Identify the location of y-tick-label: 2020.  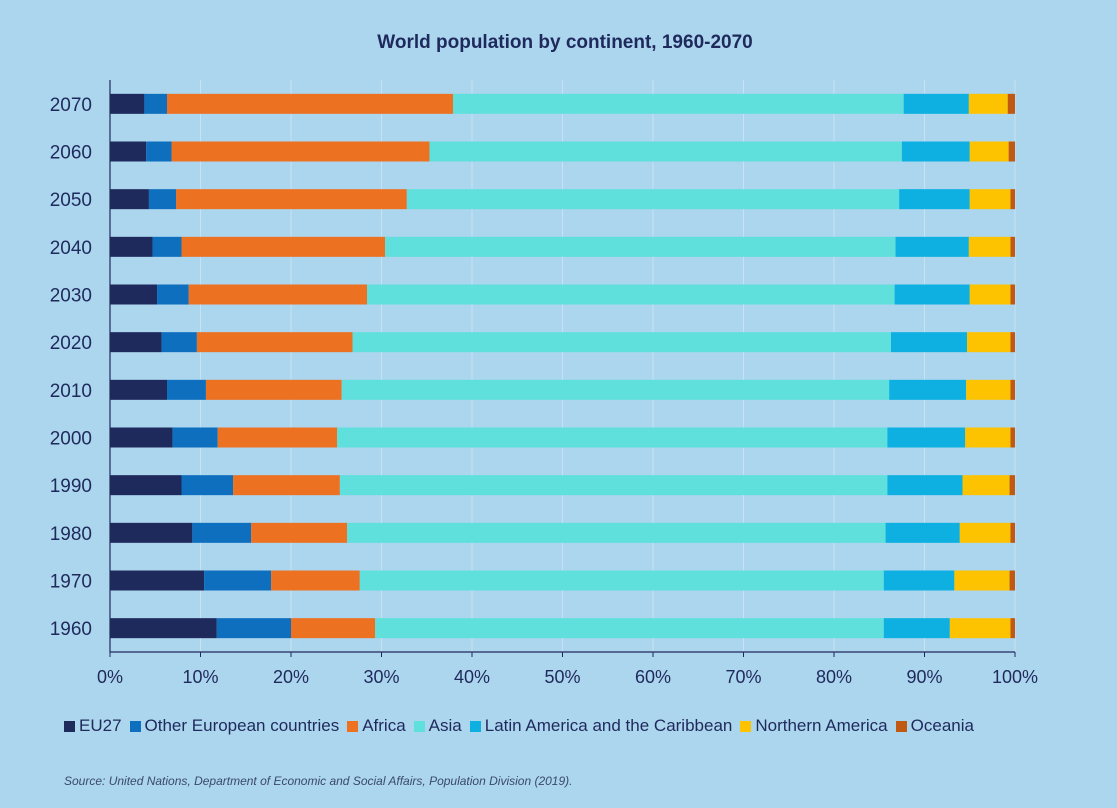
(71, 343).